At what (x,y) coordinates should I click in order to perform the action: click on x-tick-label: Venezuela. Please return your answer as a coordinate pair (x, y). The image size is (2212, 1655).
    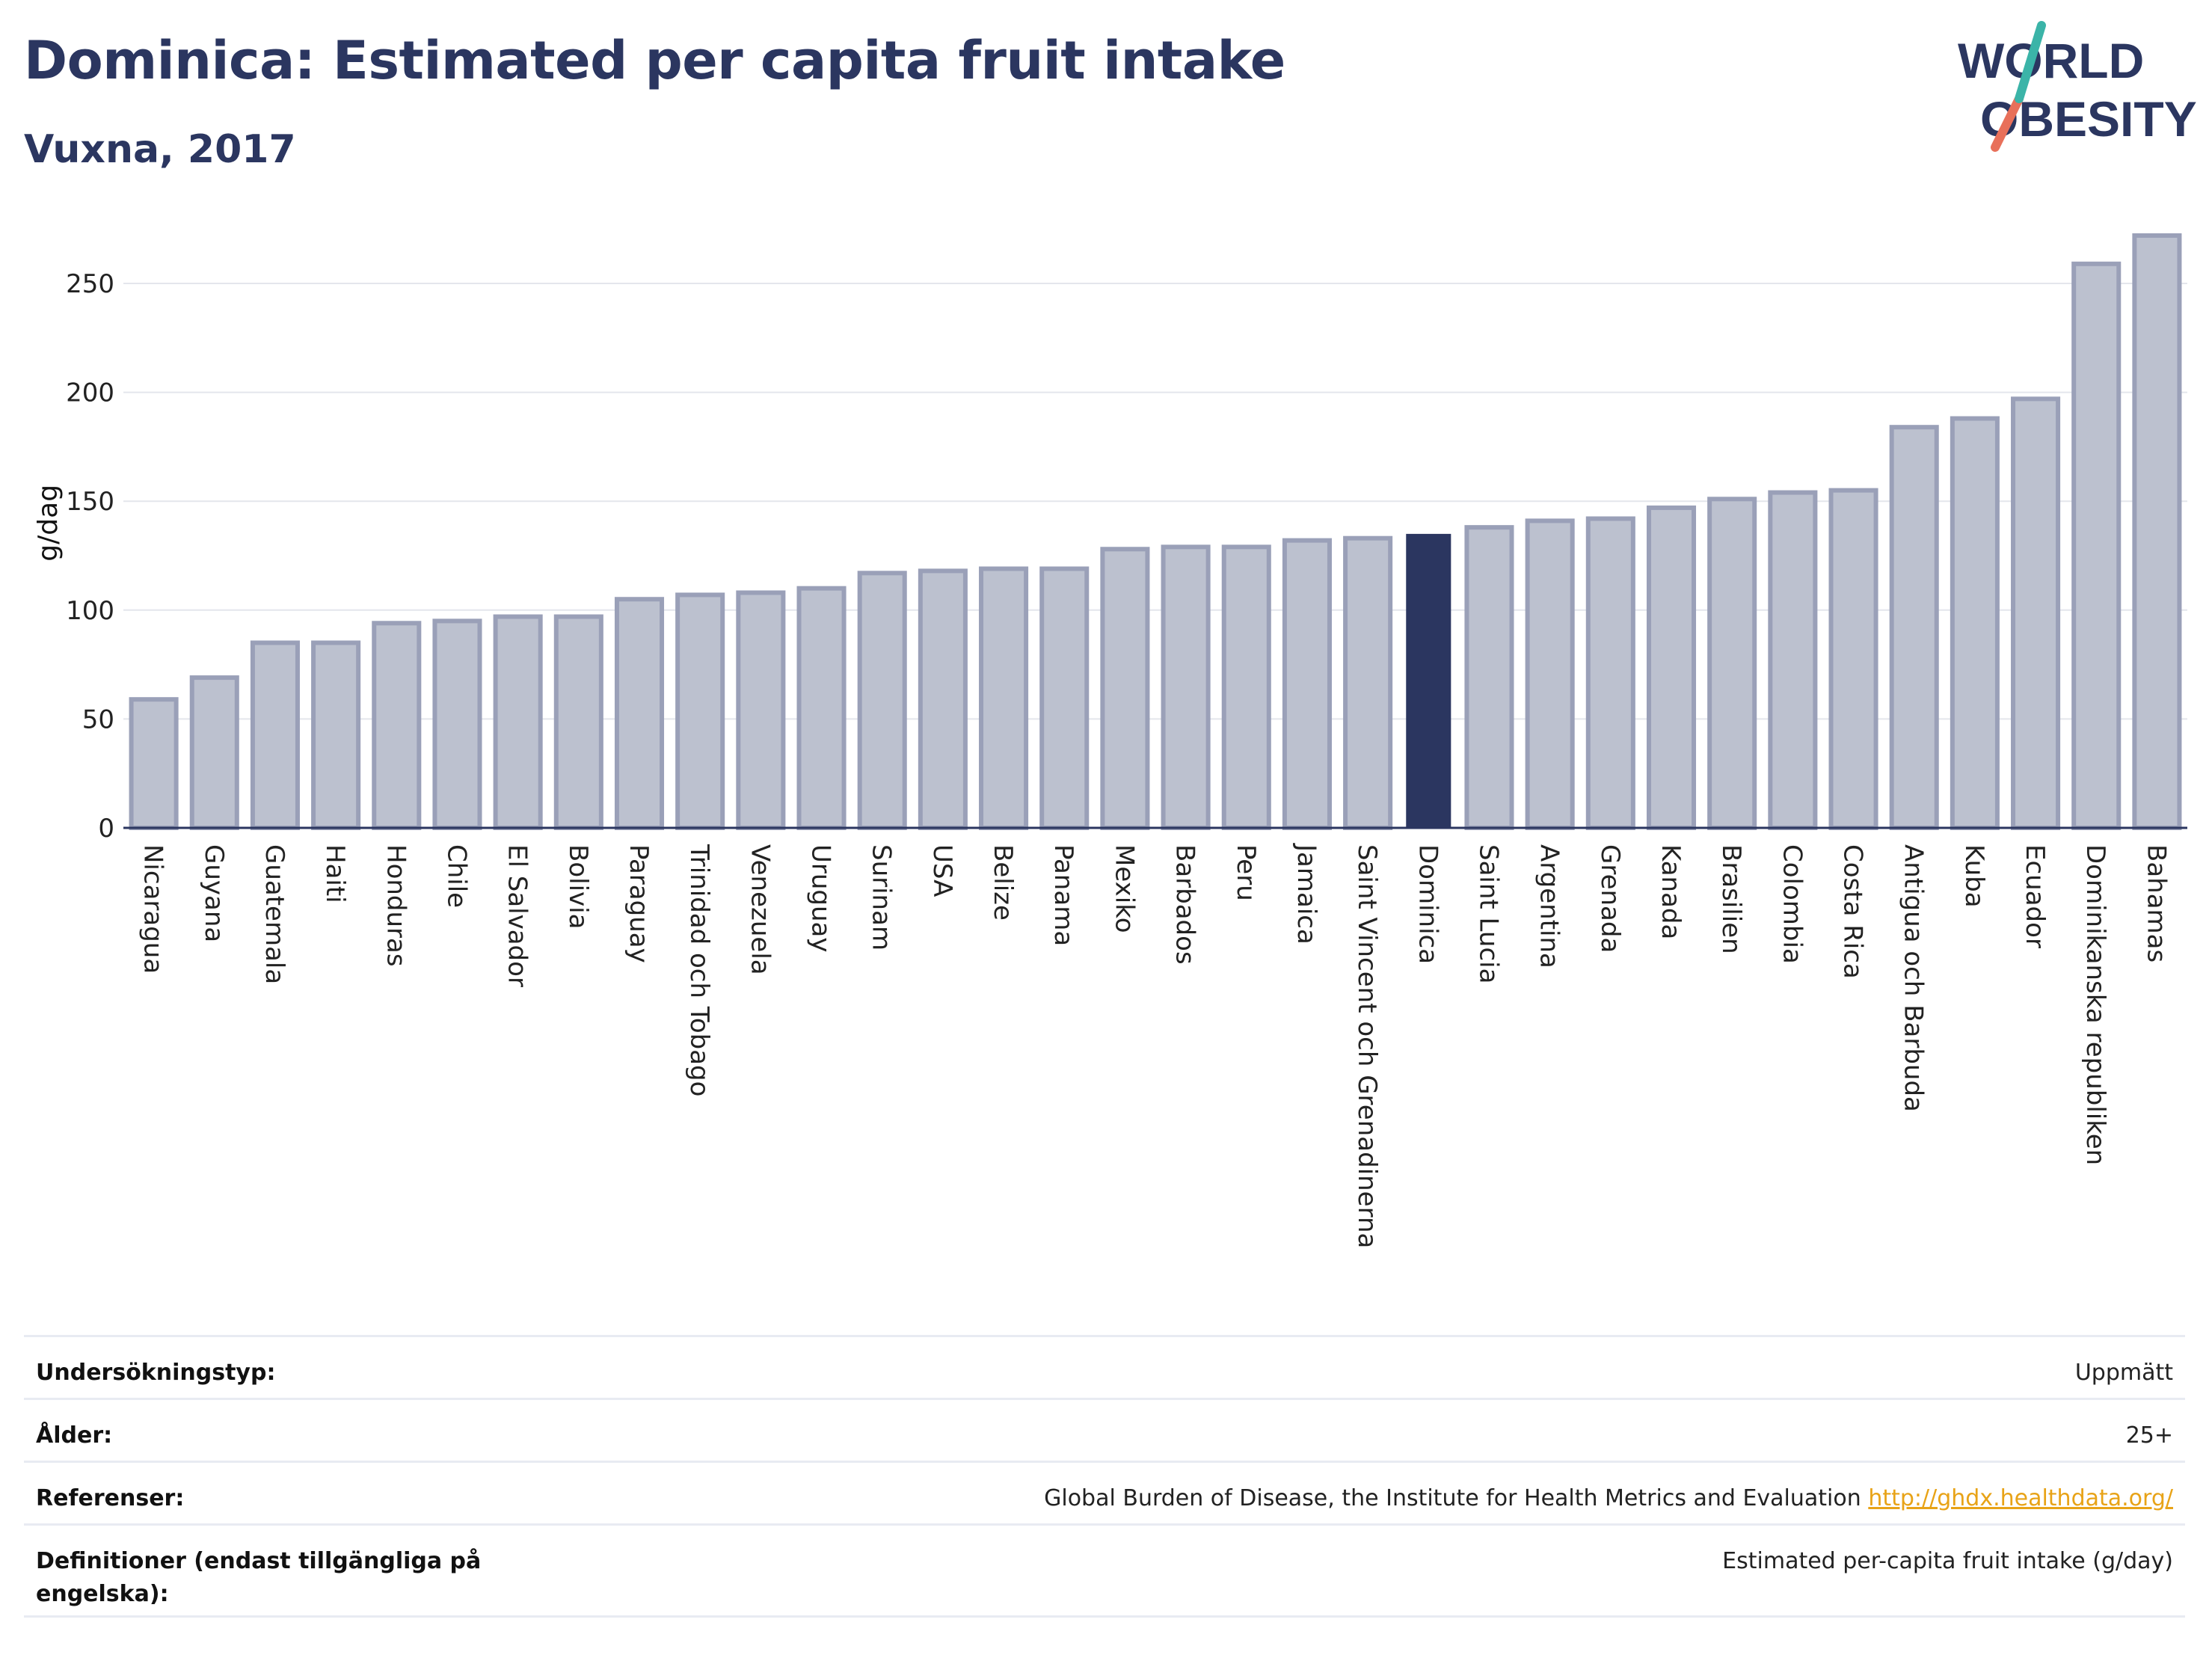
    Looking at the image, I should click on (760, 909).